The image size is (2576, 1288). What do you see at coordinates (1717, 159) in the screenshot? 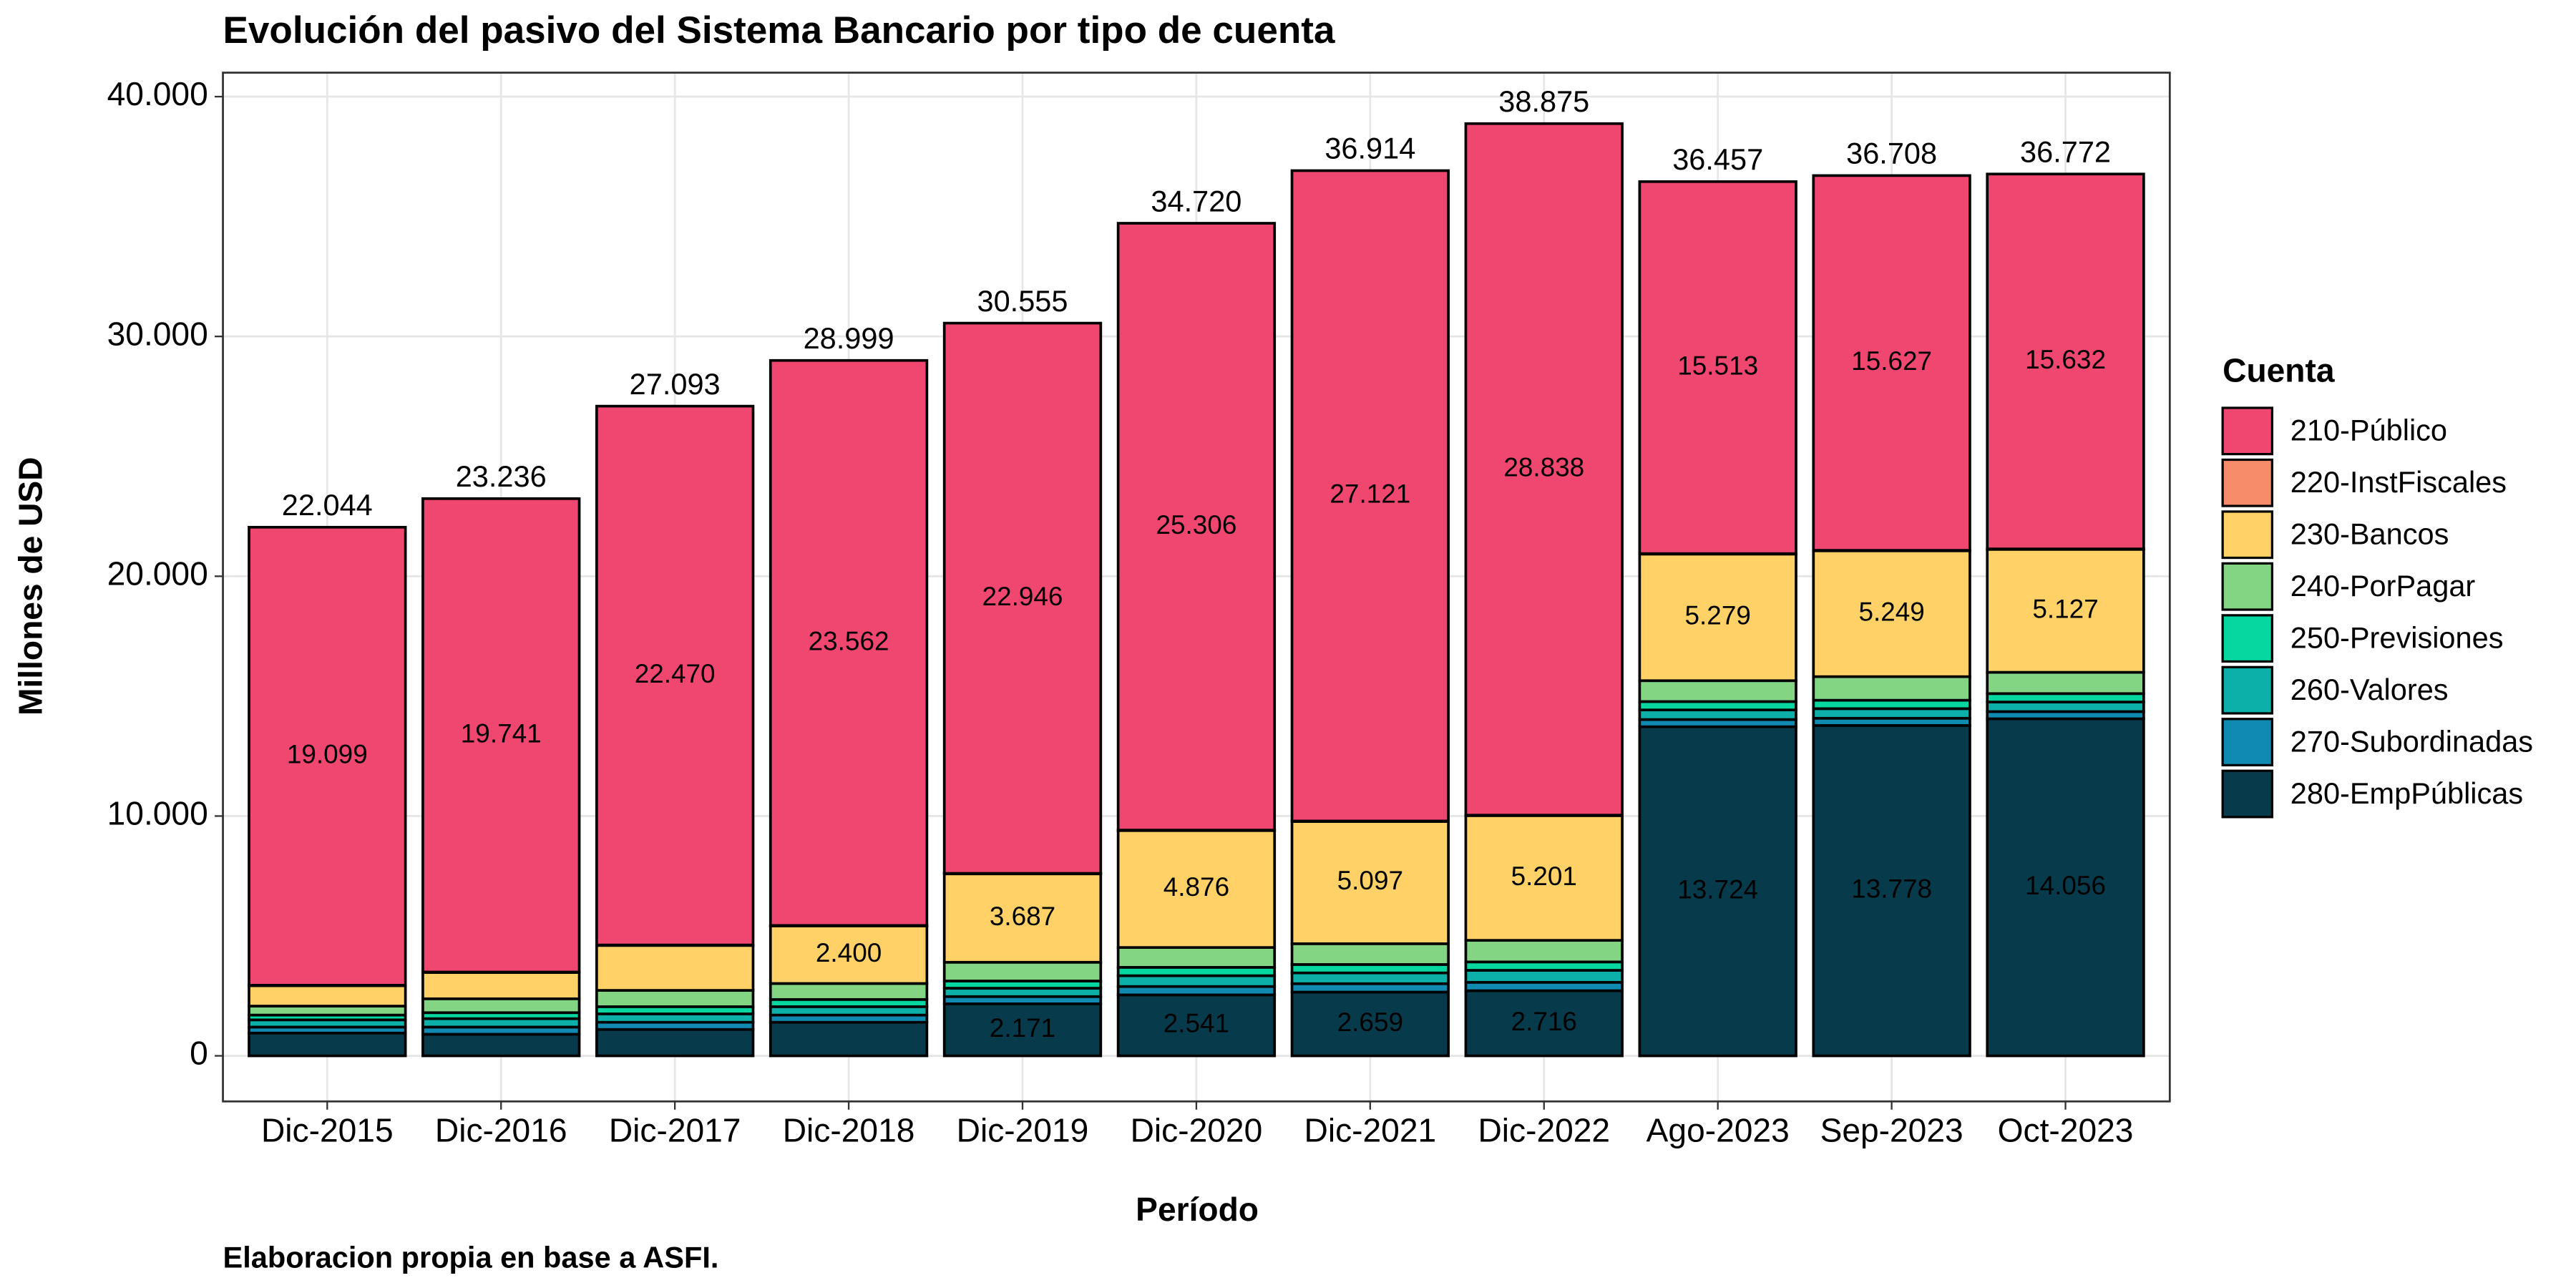
I see `total-label: 36.457` at bounding box center [1717, 159].